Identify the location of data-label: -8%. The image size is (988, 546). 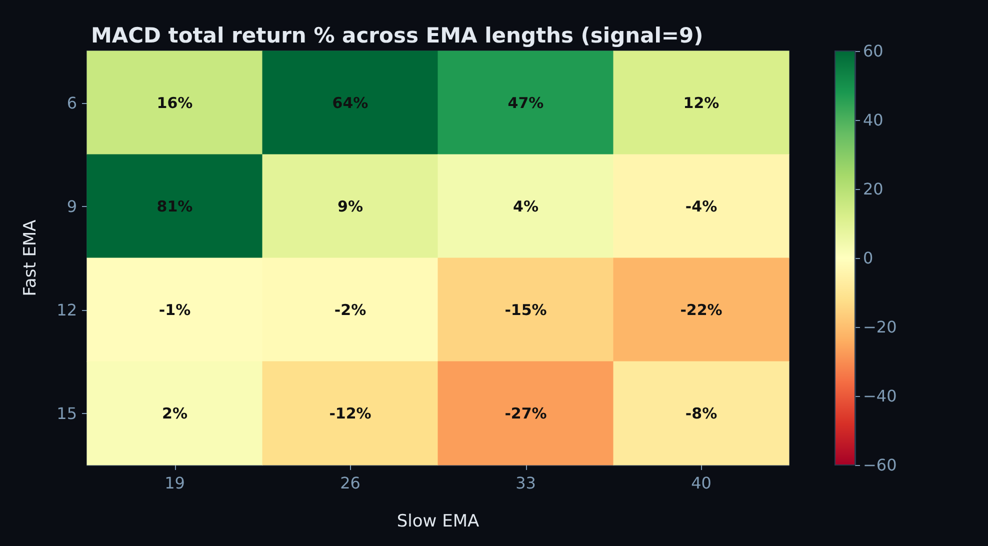
(701, 413).